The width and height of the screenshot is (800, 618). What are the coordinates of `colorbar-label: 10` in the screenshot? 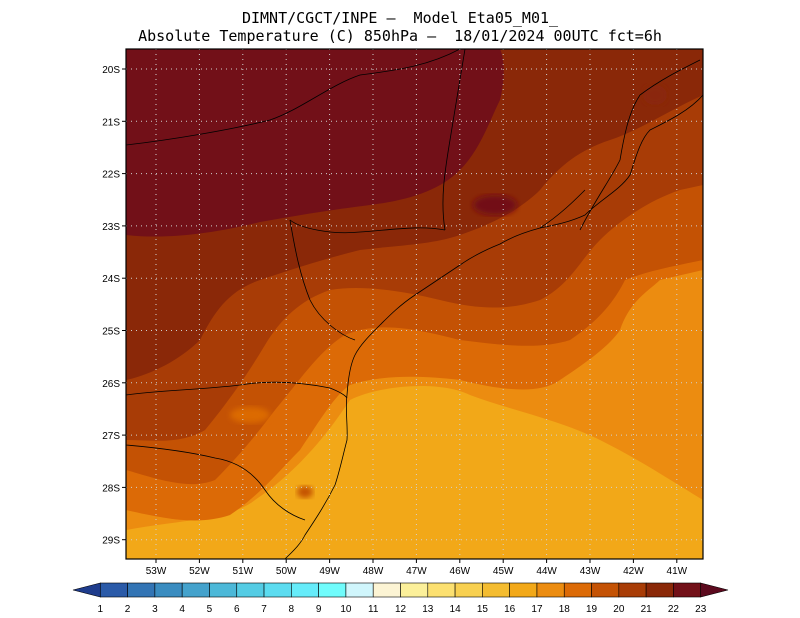 It's located at (346, 609).